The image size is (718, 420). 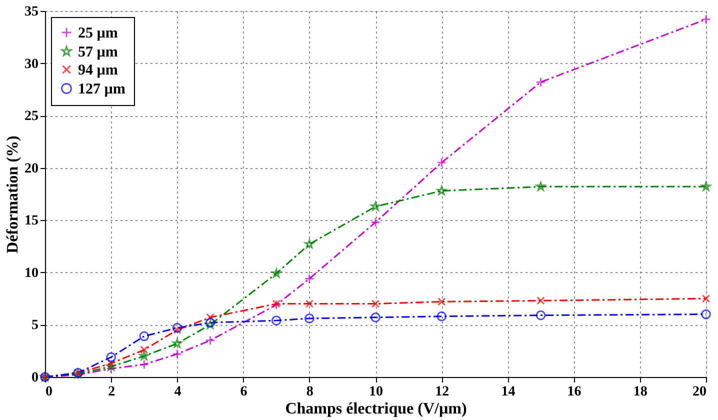 What do you see at coordinates (640, 392) in the screenshot?
I see `x-tick-label: 18` at bounding box center [640, 392].